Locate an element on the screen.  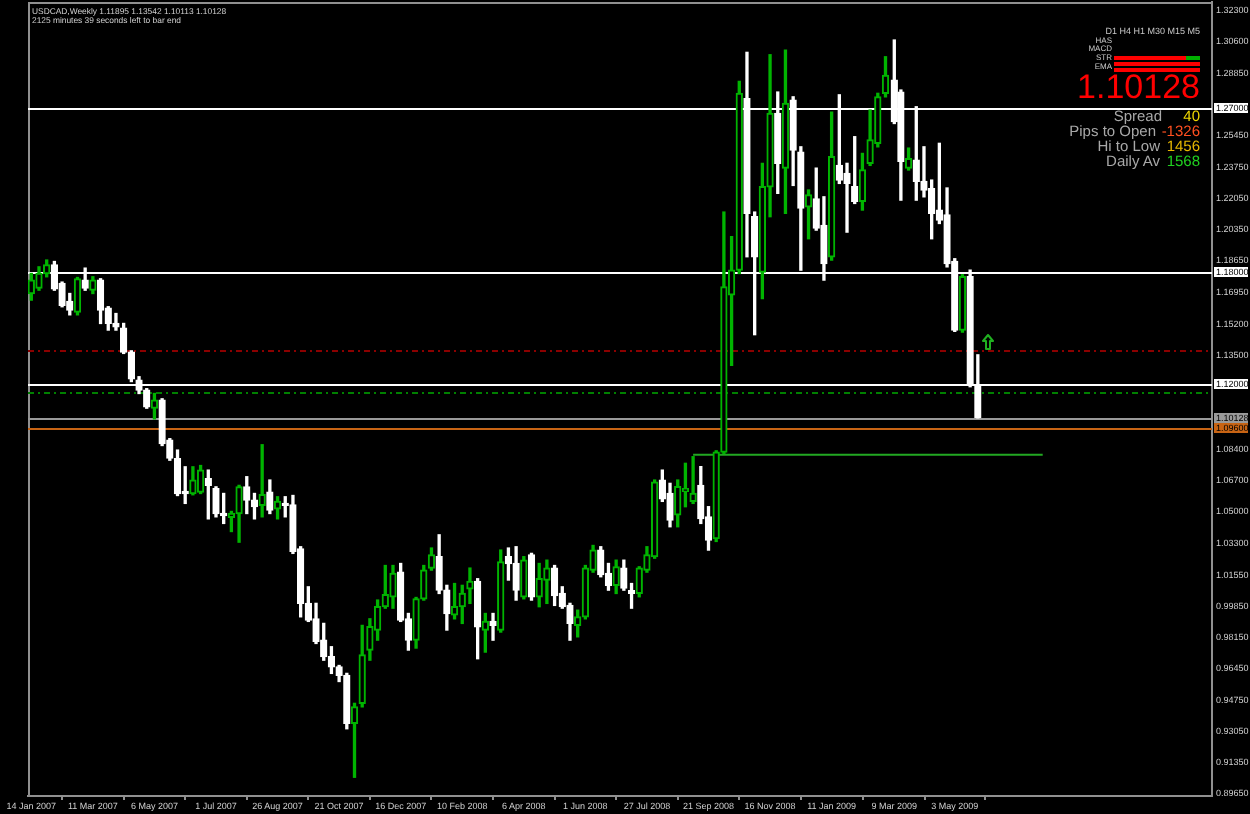
annotation: 1.10128 is located at coordinates (1138, 87).